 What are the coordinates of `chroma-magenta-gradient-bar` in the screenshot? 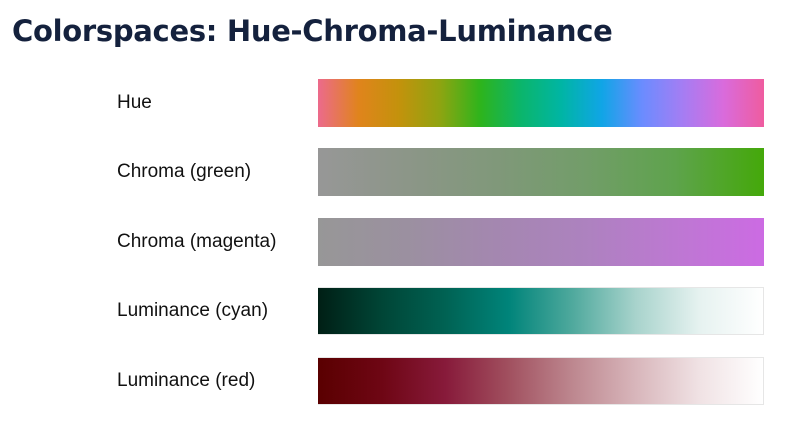 It's located at (541, 242).